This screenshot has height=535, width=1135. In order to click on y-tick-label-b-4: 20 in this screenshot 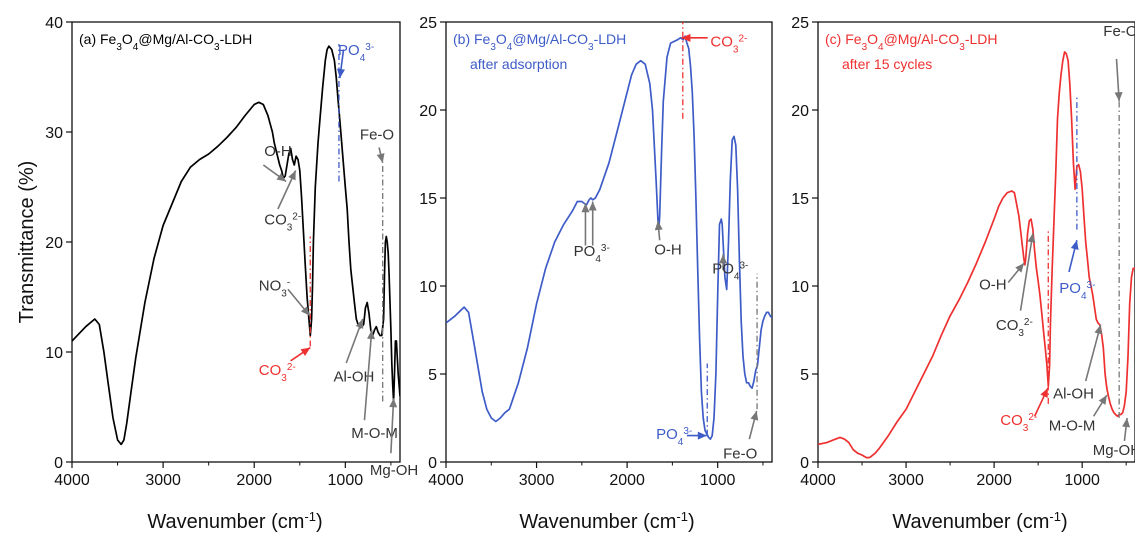, I will do `click(428, 111)`.